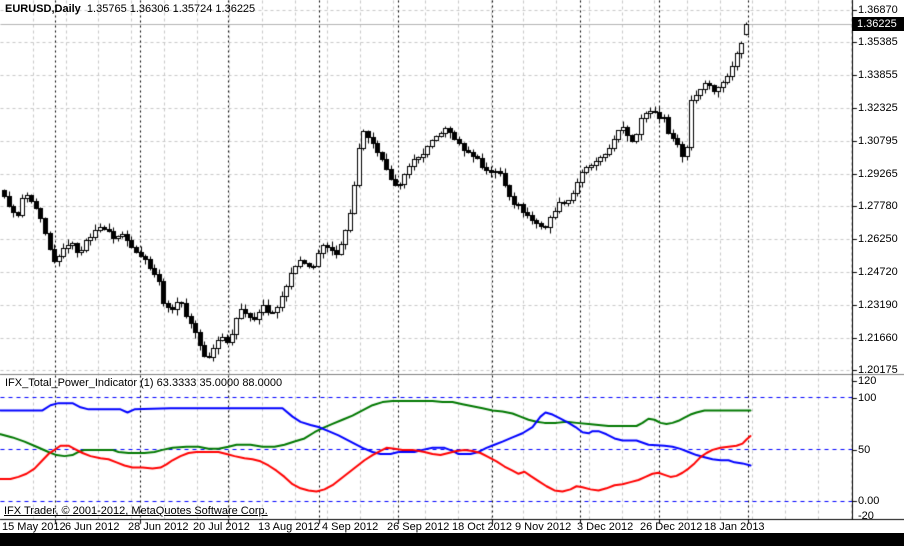 The image size is (904, 546). I want to click on time-axis-label: 20 Jul 2012, so click(221, 527).